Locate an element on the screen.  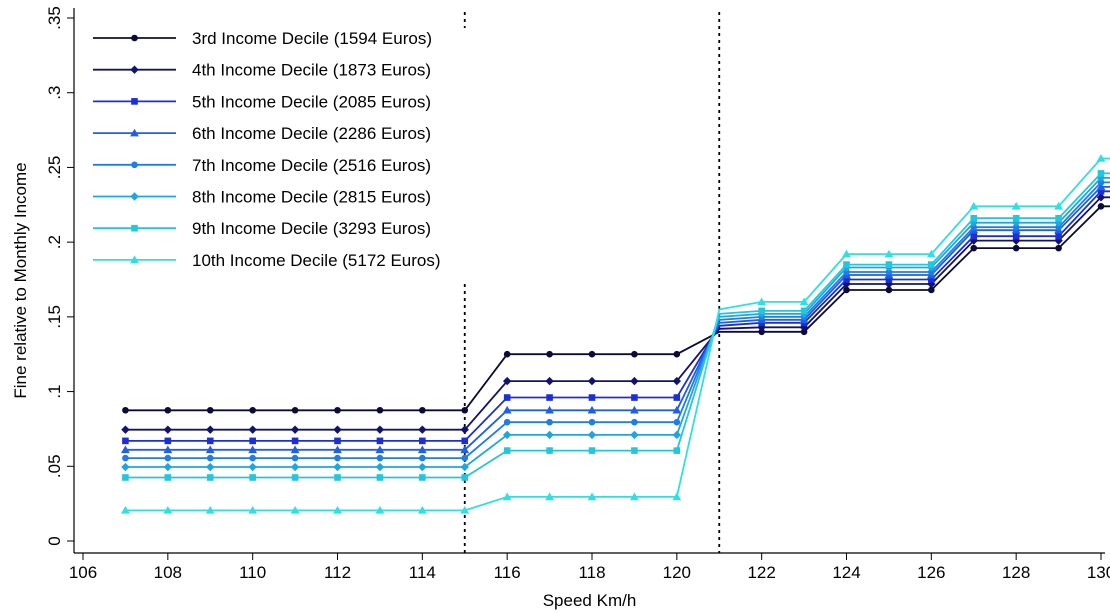
legend-item: 8th Income Decile (2815 Euros) is located at coordinates (262, 196).